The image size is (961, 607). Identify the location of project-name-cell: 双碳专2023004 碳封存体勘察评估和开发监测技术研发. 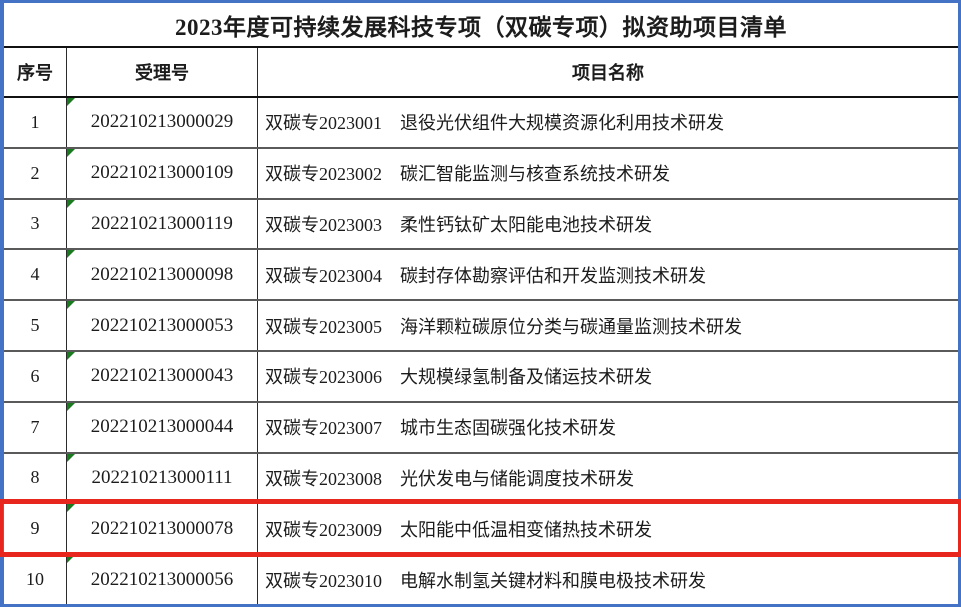
(485, 275).